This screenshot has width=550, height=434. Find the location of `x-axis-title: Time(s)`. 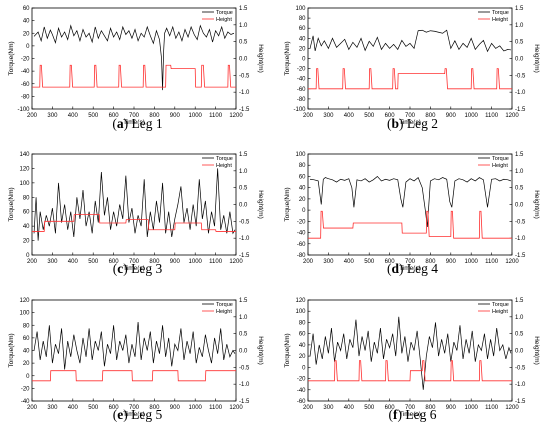

x-axis-title: Time(s) is located at coordinates (134, 414).